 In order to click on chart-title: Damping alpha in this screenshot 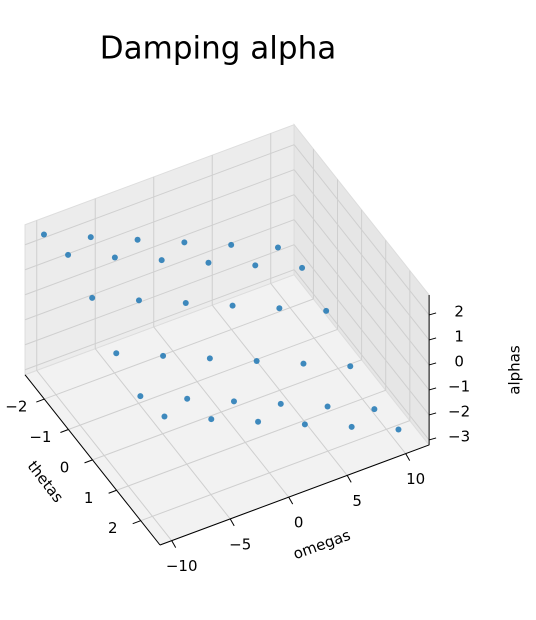, I will do `click(218, 49)`.